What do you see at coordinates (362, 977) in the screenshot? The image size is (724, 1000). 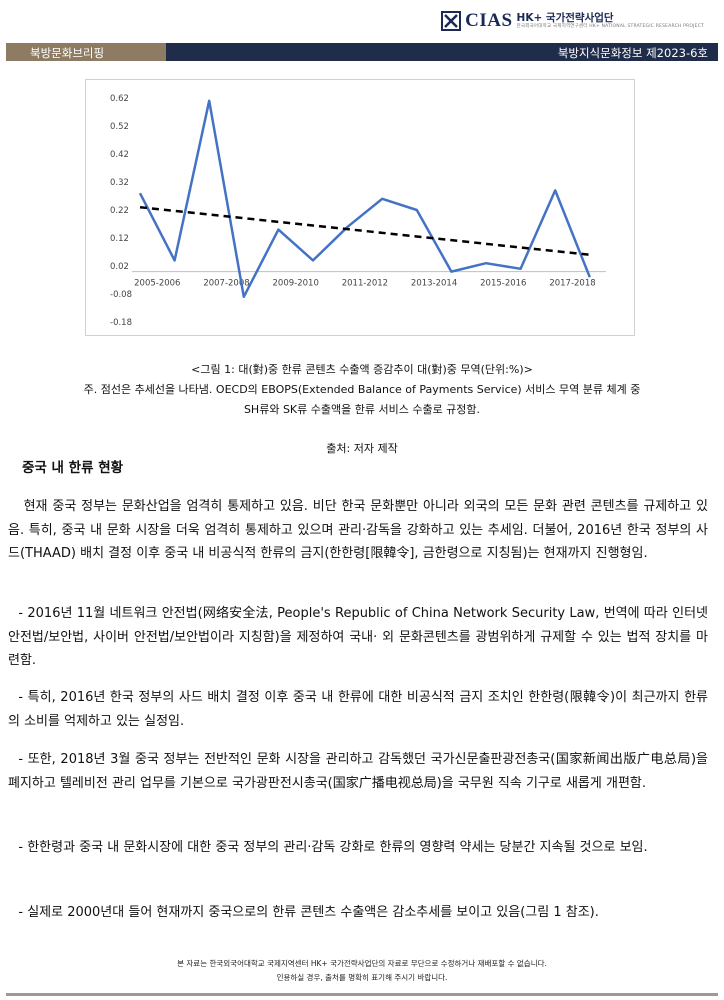 I see `footer-citation: 인용하실 경우, 출처를 명확히 표기해 주시기 바랍니다.` at bounding box center [362, 977].